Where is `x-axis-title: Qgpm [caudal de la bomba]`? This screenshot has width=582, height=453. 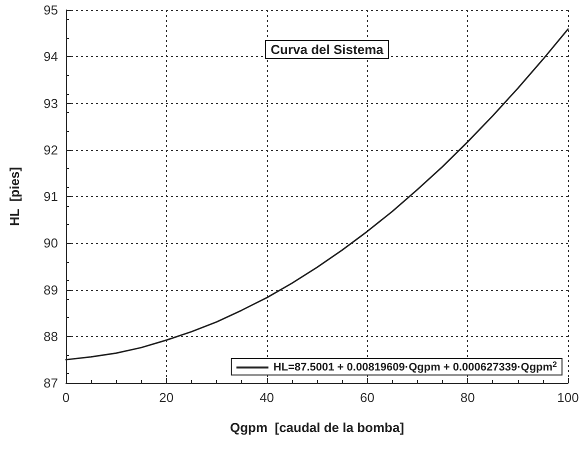
x-axis-title: Qgpm [caudal de la bomba] is located at coordinates (317, 427).